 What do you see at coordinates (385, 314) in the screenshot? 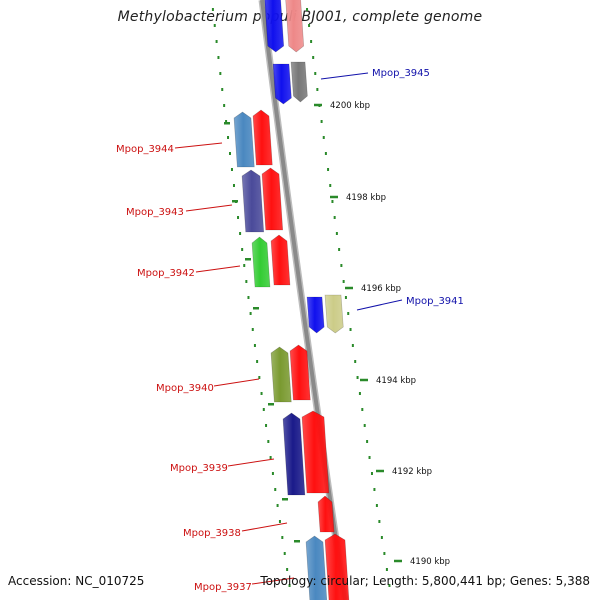
I see `gene-mpop-3941: Mpop_3941` at bounding box center [385, 314].